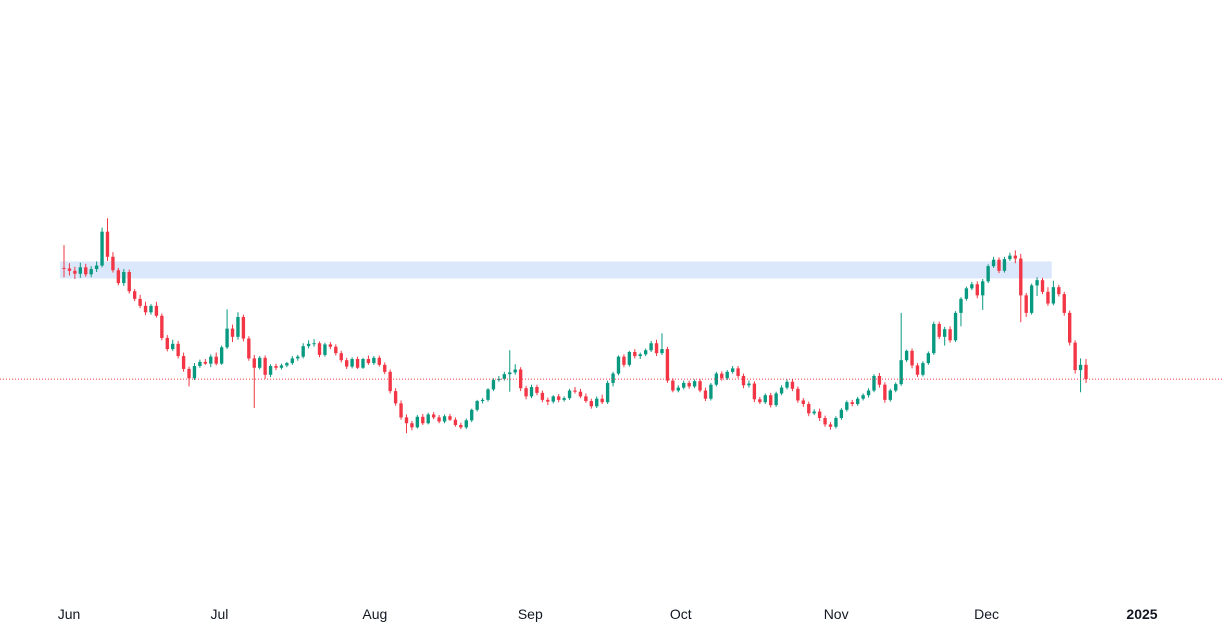 Image resolution: width=1222 pixels, height=622 pixels. What do you see at coordinates (556, 270) in the screenshot?
I see `resistance-zone` at bounding box center [556, 270].